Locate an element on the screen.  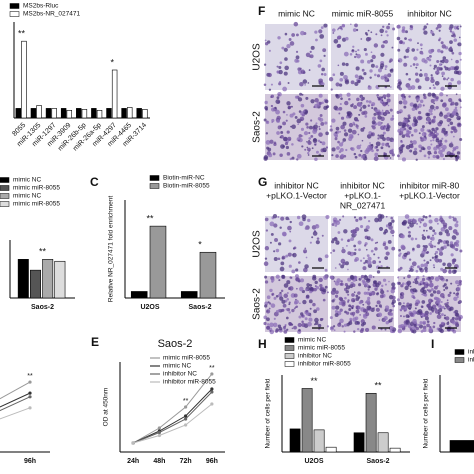
legend-label: inhibitor miR-8055 is located at coordinates (324, 364).